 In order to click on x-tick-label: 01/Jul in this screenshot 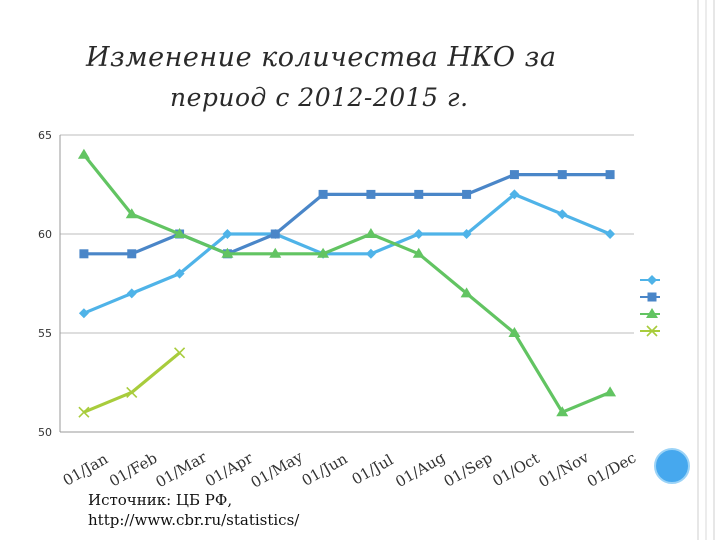, I will do `click(373, 470)`.